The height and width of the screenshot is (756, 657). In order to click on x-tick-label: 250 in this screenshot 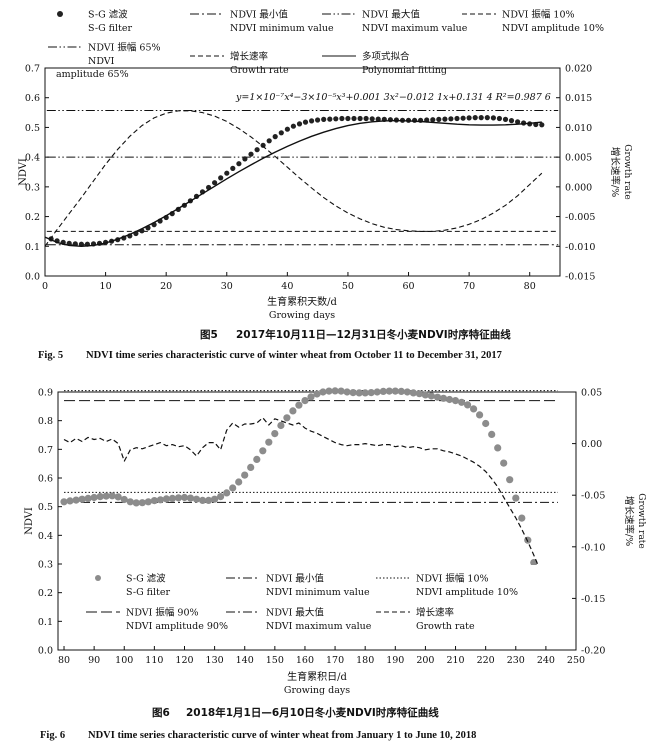, I will do `click(576, 660)`.